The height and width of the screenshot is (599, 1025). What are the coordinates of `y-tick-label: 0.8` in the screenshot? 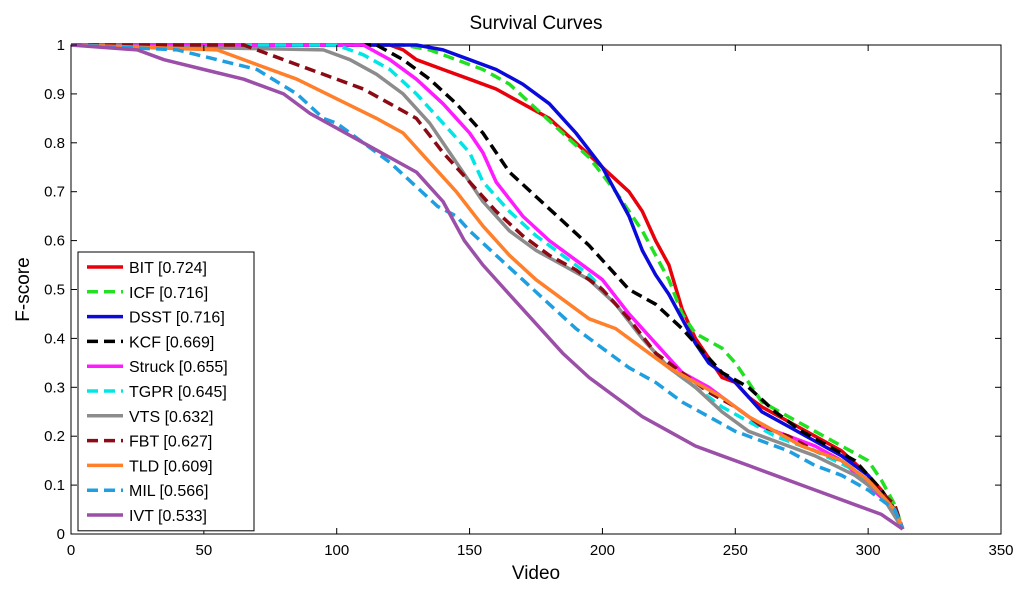 It's located at (54, 143).